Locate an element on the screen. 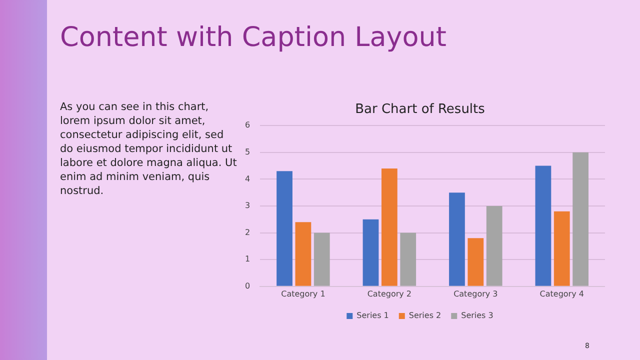 Image resolution: width=640 pixels, height=360 pixels. y-tick-label: 1 is located at coordinates (247, 259).